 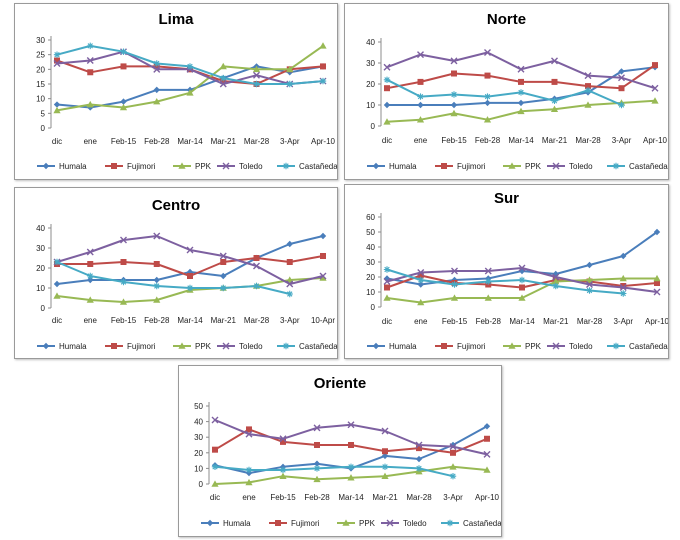 I want to click on x-tick-label: 3-Apr, so click(x=623, y=321).